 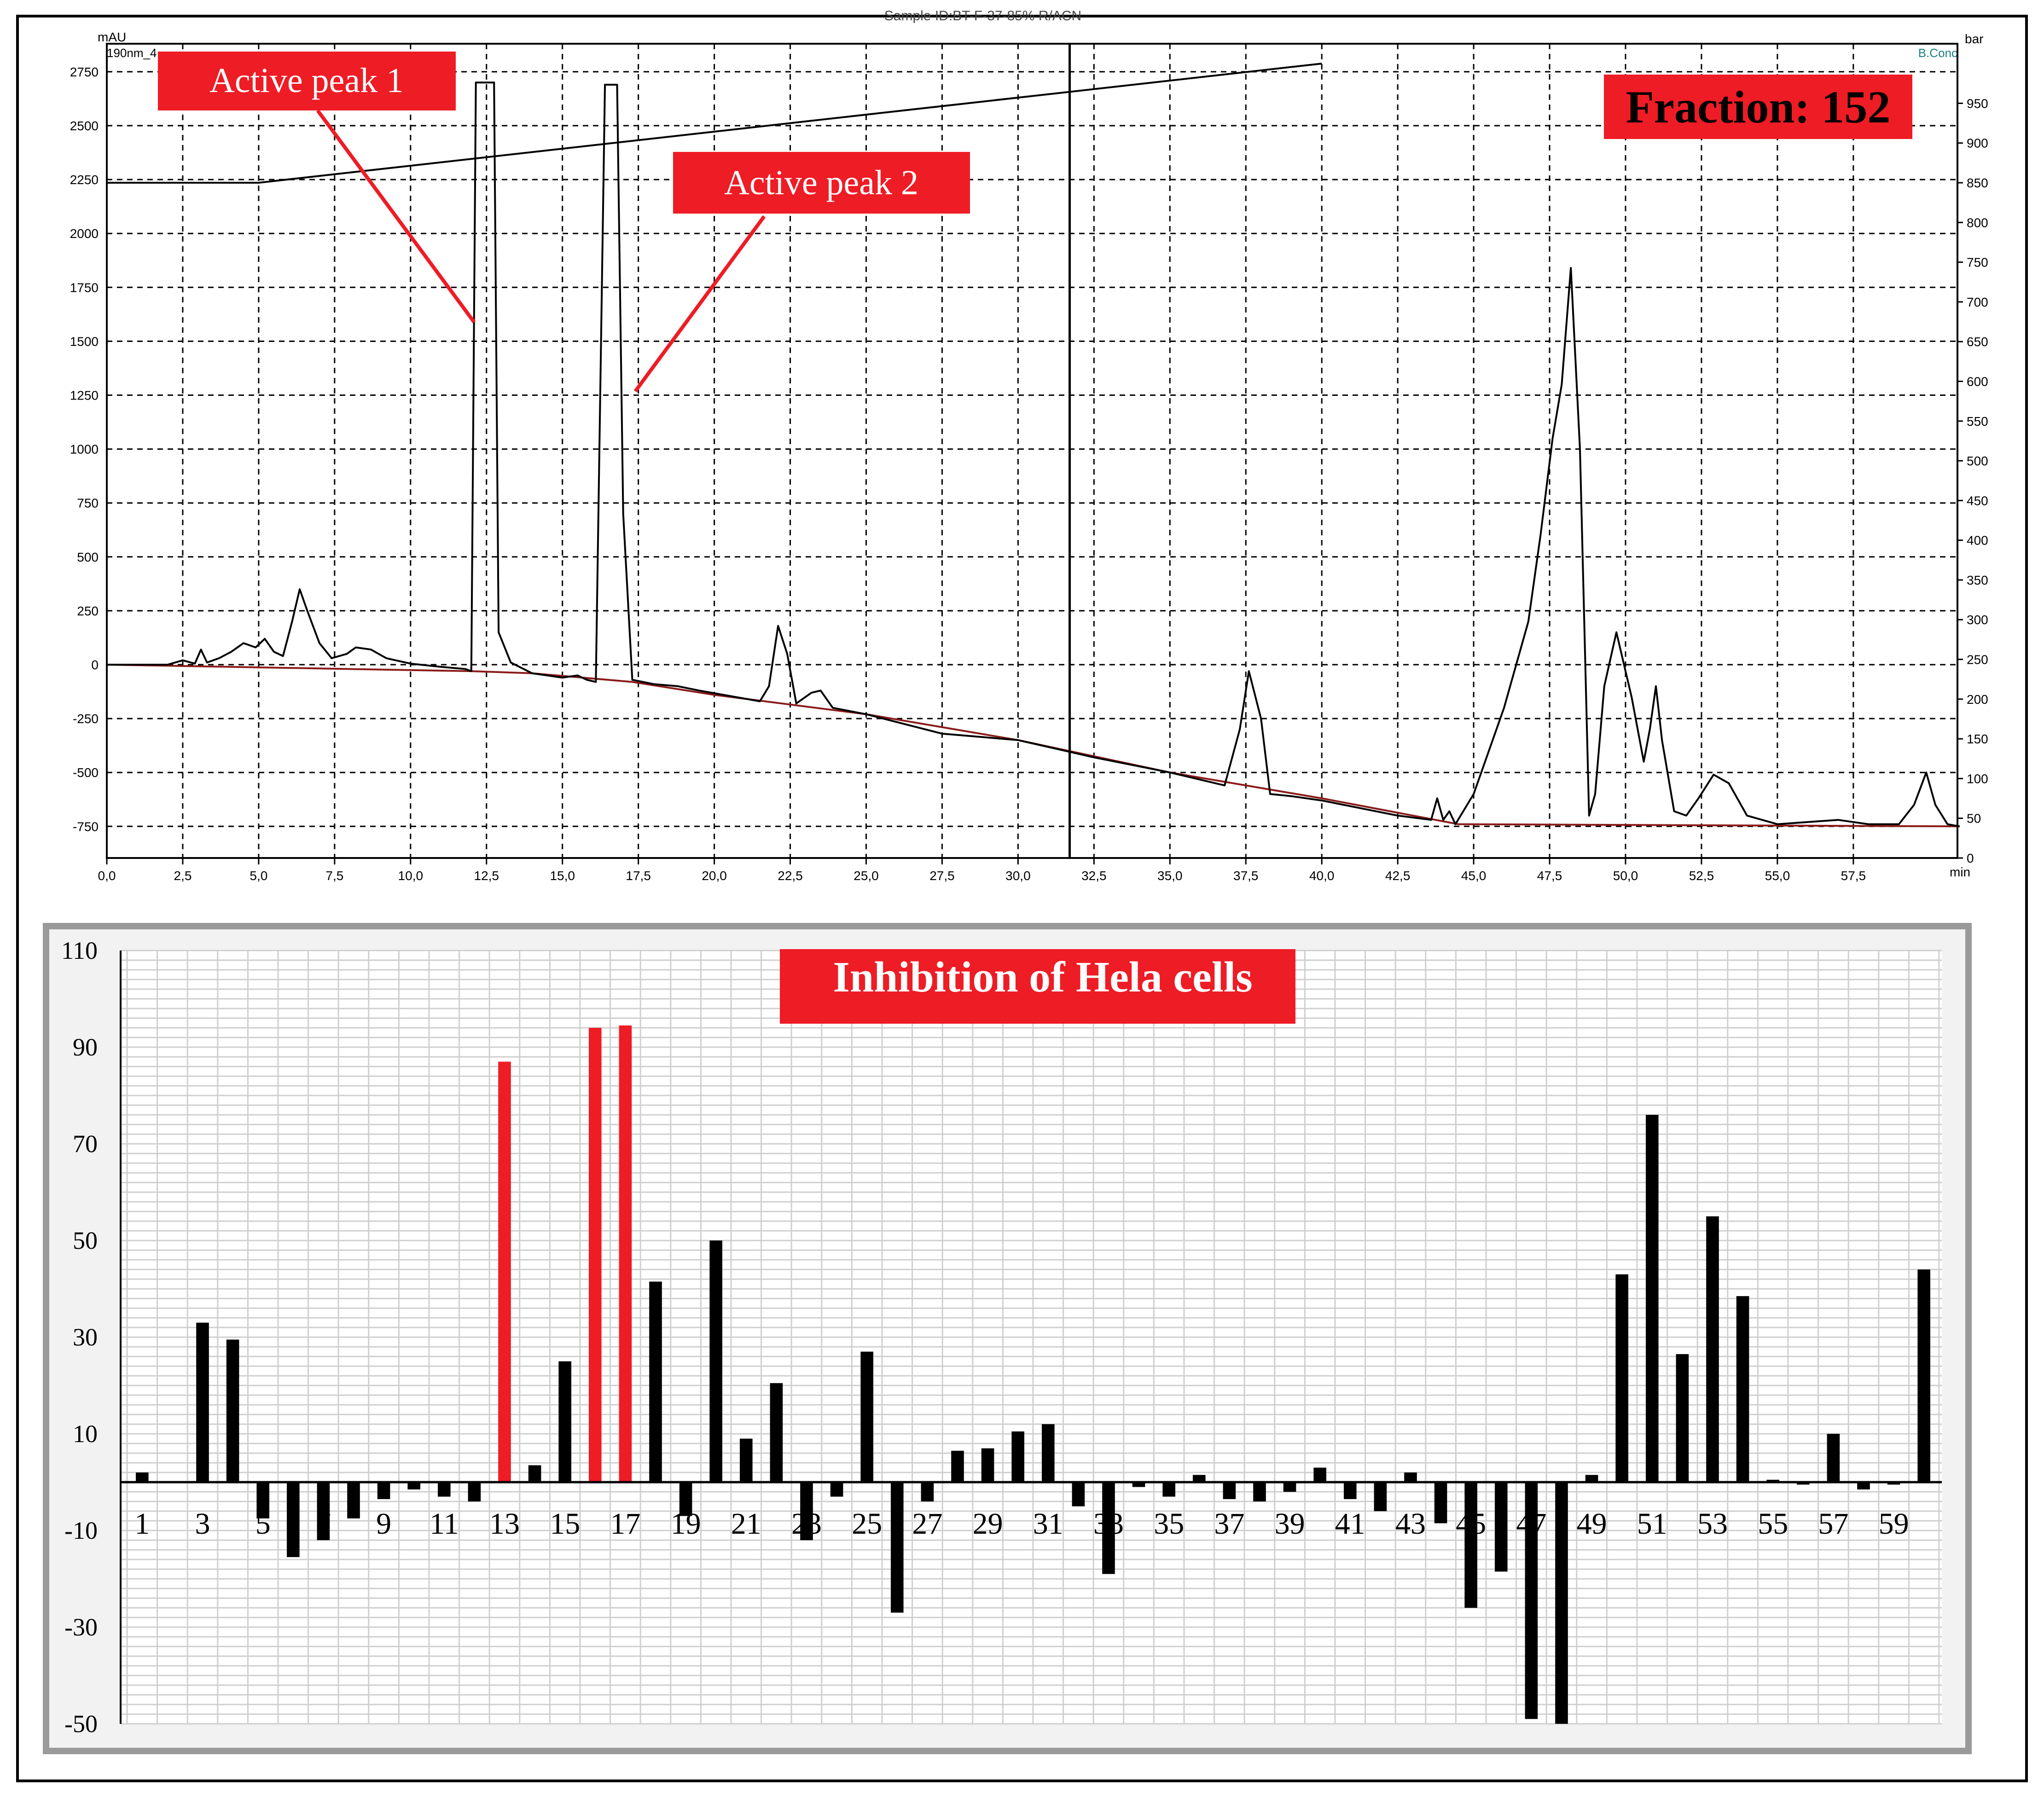 What do you see at coordinates (1549, 876) in the screenshot?
I see `chromatogram-x-tick-label: 47,5` at bounding box center [1549, 876].